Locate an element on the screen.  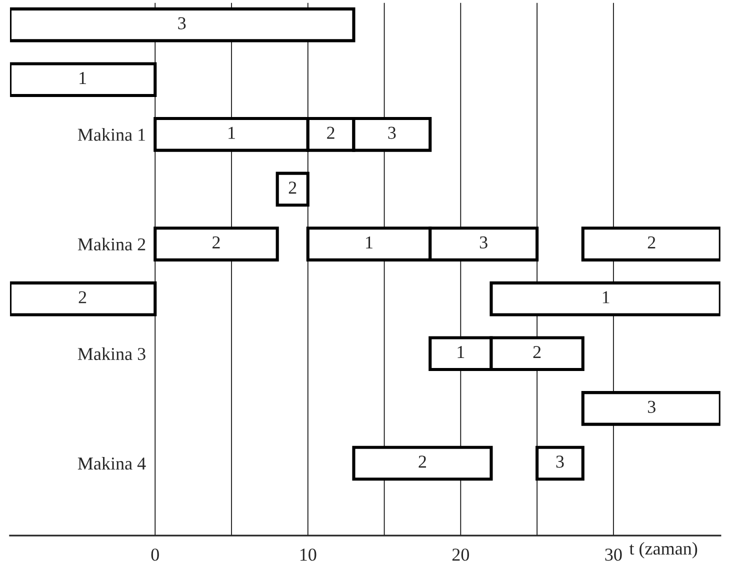
x-tick-label: 0 is located at coordinates (155, 554).